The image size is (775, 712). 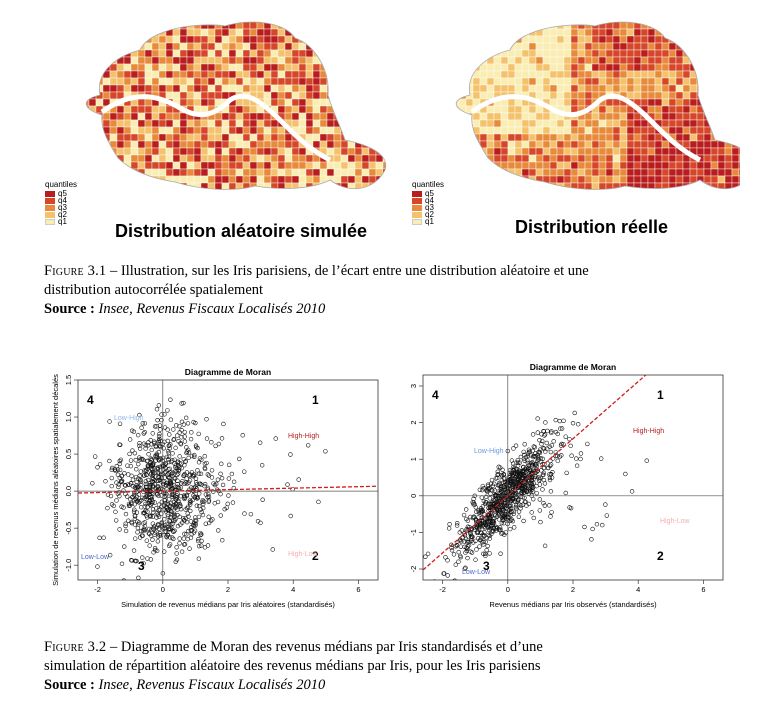 What do you see at coordinates (68, 380) in the screenshot?
I see `y-tick-label: 1.5` at bounding box center [68, 380].